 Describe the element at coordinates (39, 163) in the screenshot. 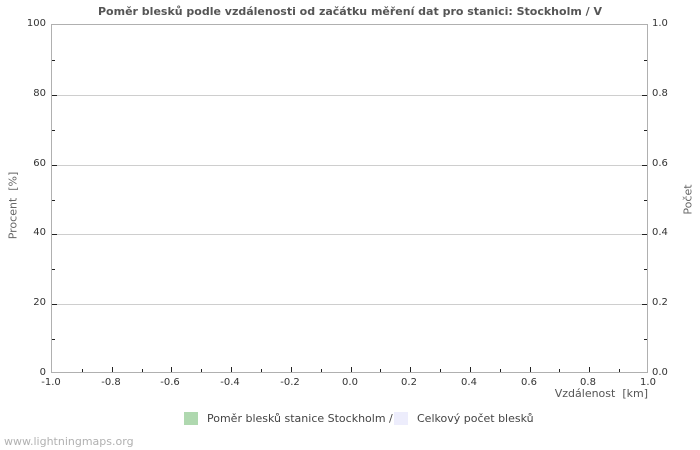

I see `left-tick-label: 60` at that location.